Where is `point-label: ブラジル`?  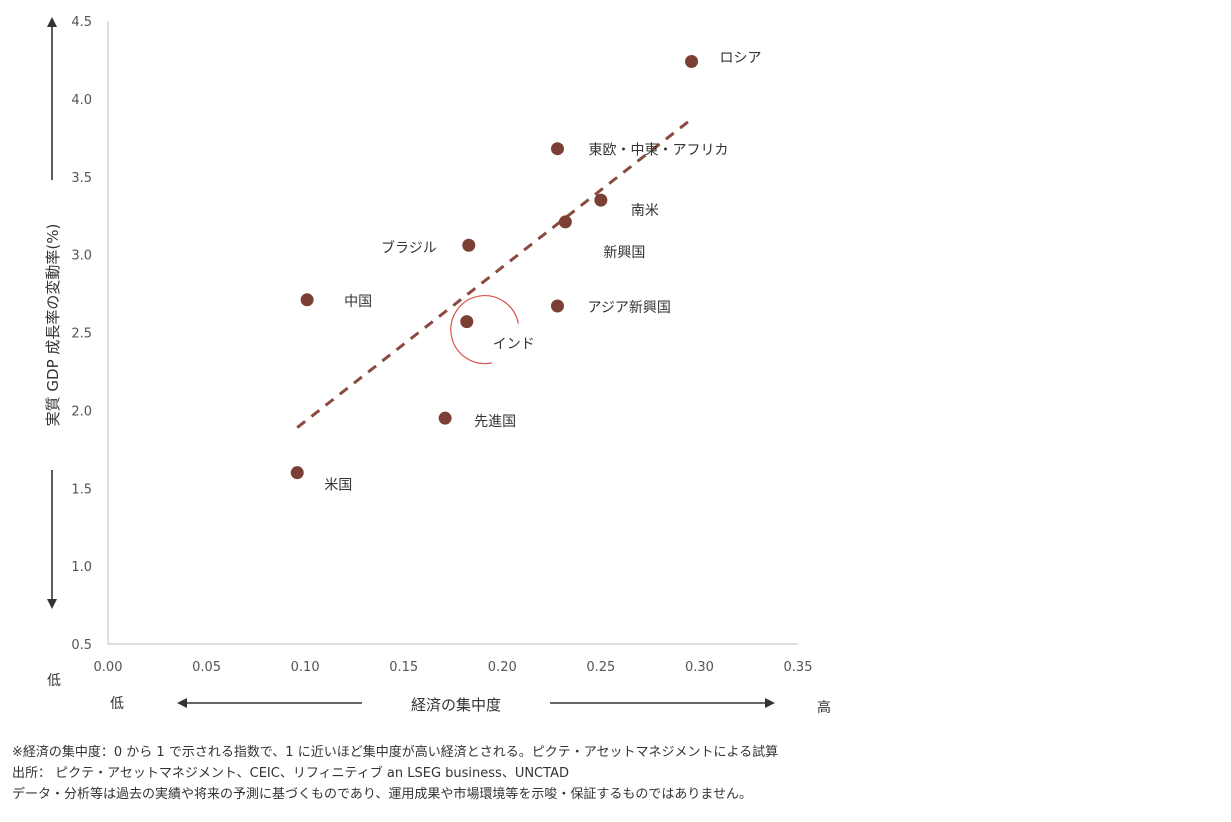 point-label: ブラジル is located at coordinates (409, 247).